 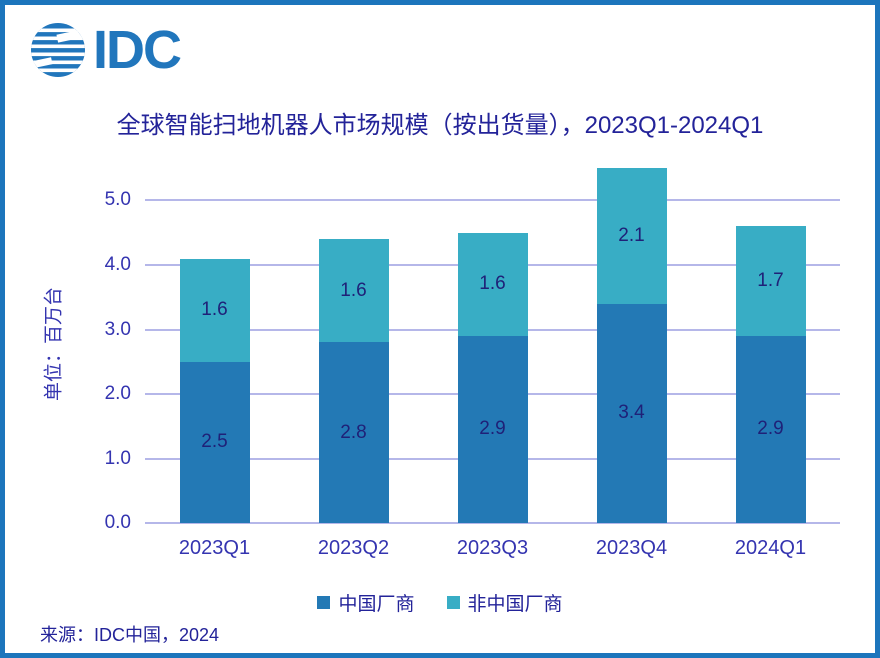 I want to click on chart-title: 全球智能扫地机器人市场规模（按出货量），2023Q1-2024Q1, so click(x=440, y=125).